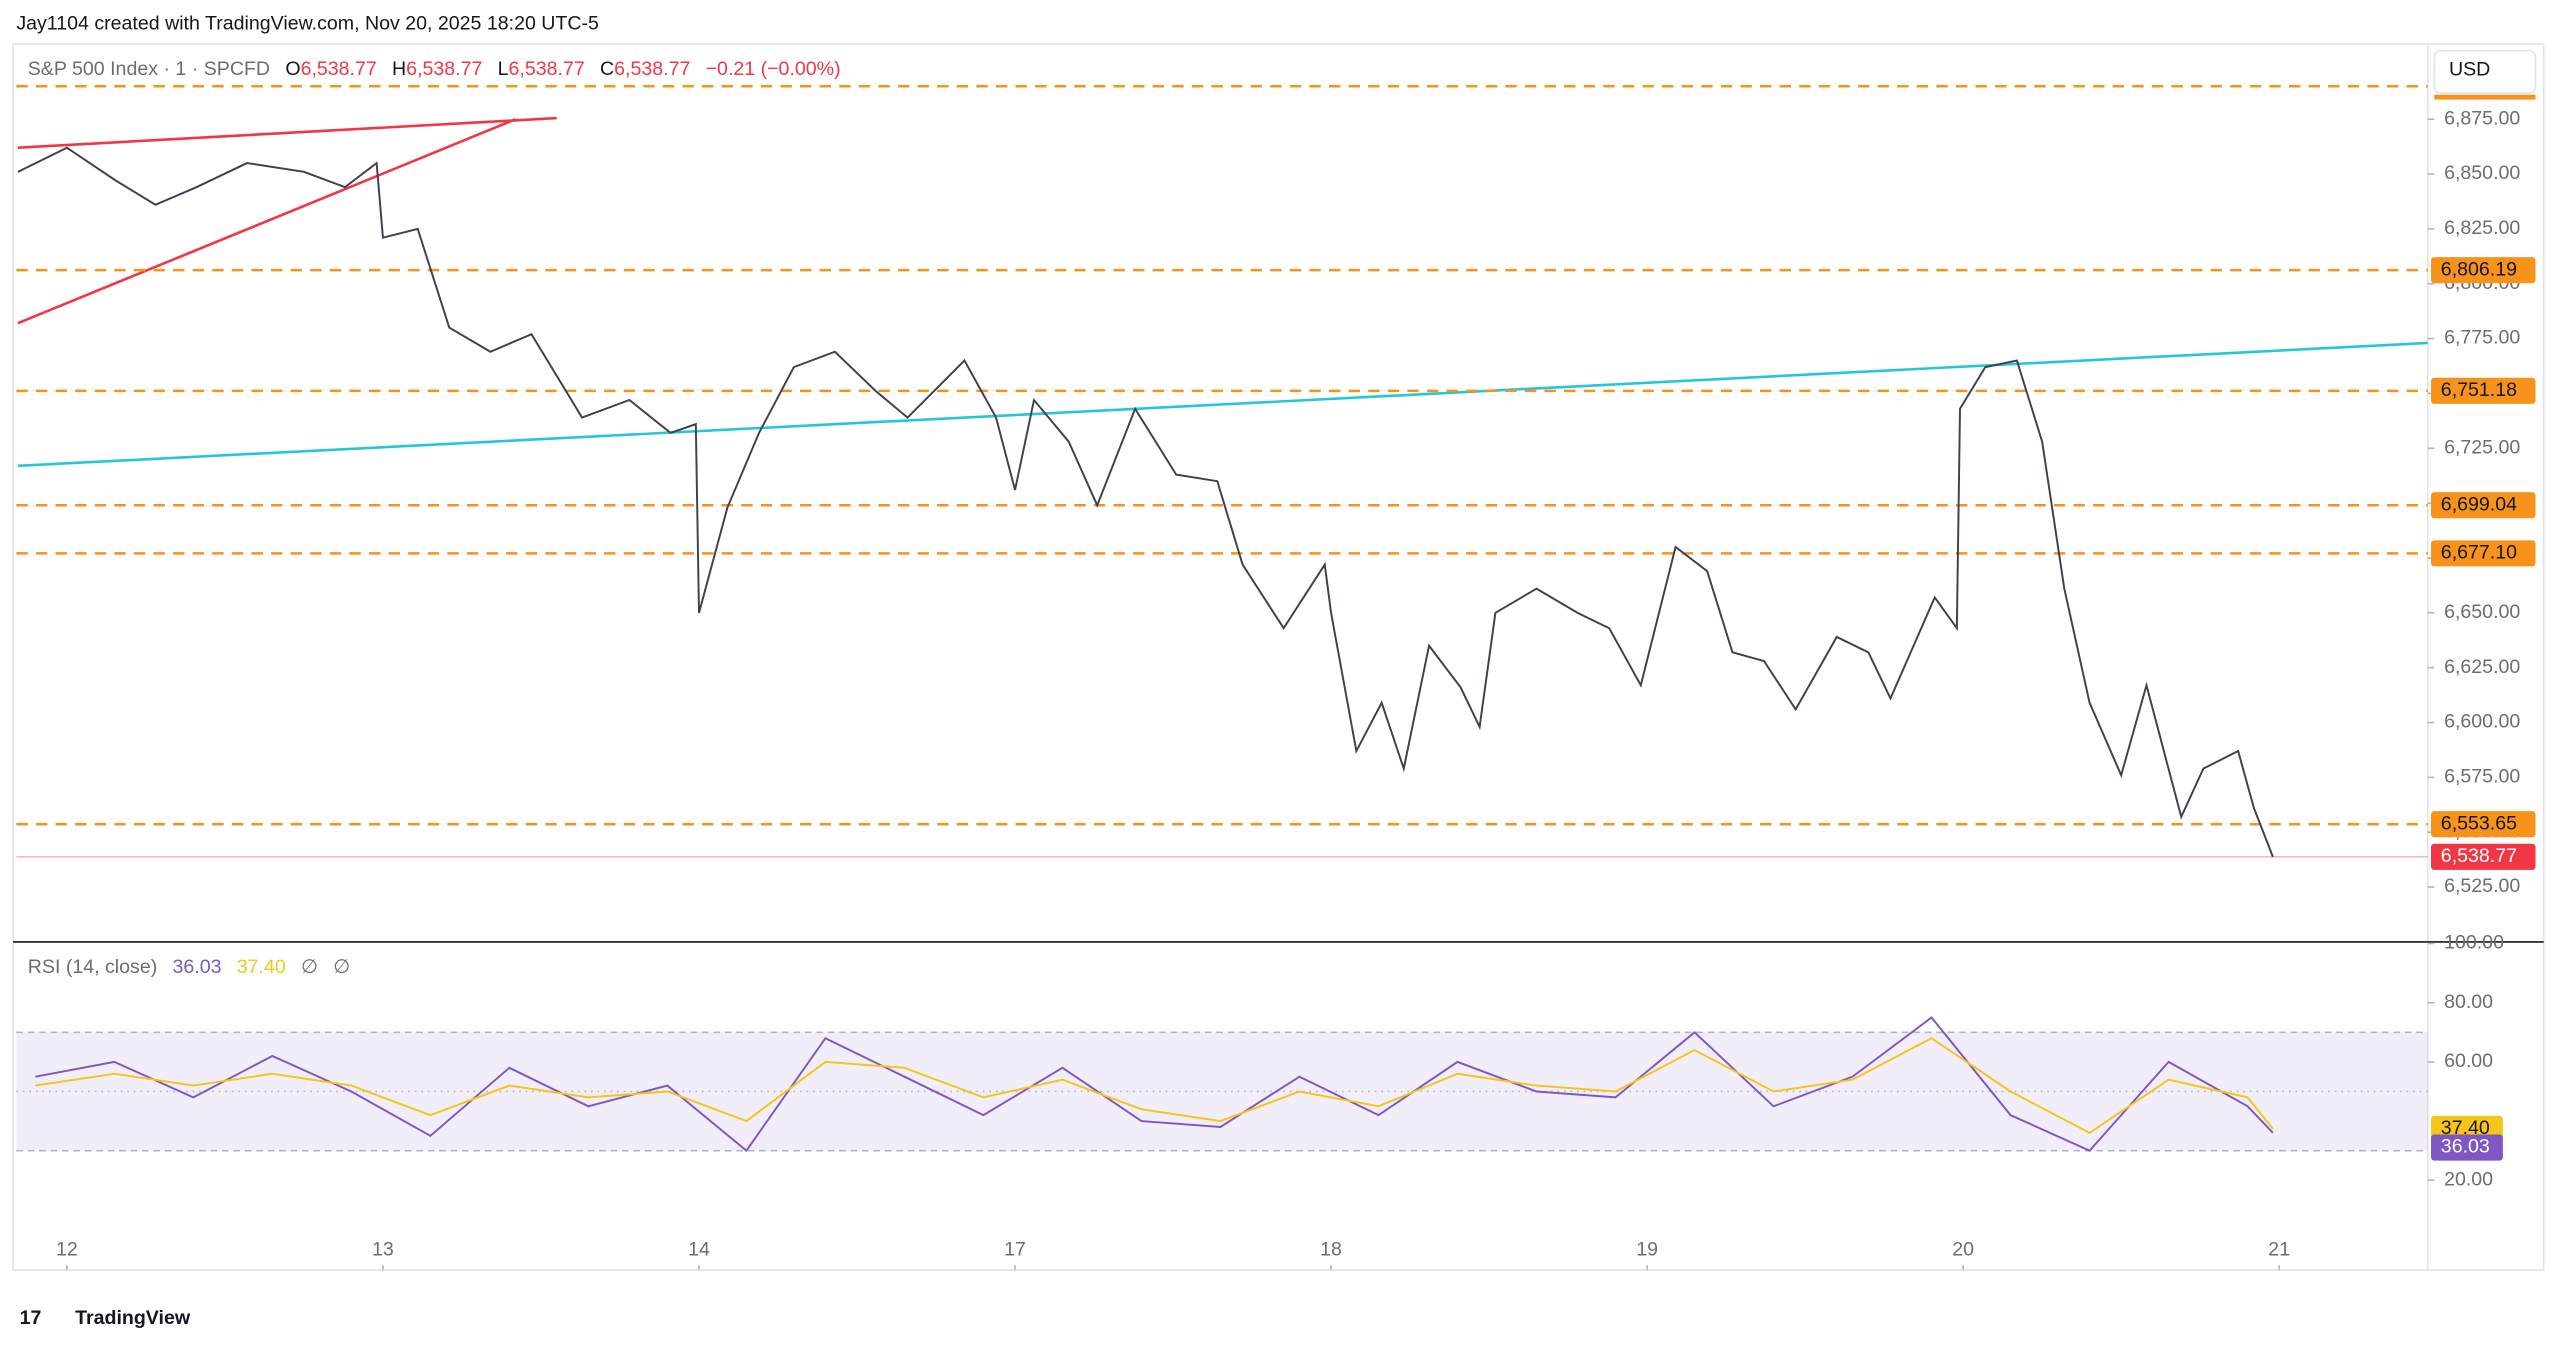 This screenshot has height=1368, width=2560. What do you see at coordinates (2482, 447) in the screenshot?
I see `y-tick-label: 6,725.00` at bounding box center [2482, 447].